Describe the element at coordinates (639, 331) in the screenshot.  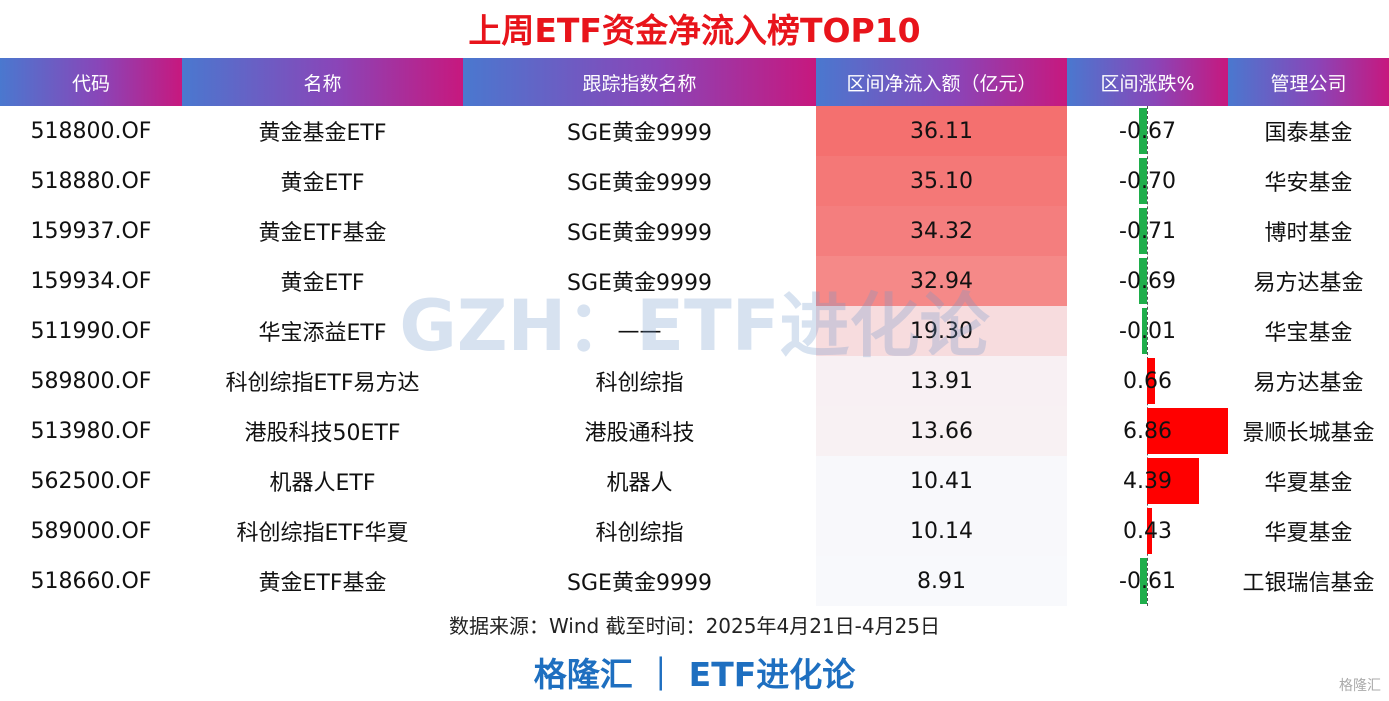
I see `cell: ——` at that location.